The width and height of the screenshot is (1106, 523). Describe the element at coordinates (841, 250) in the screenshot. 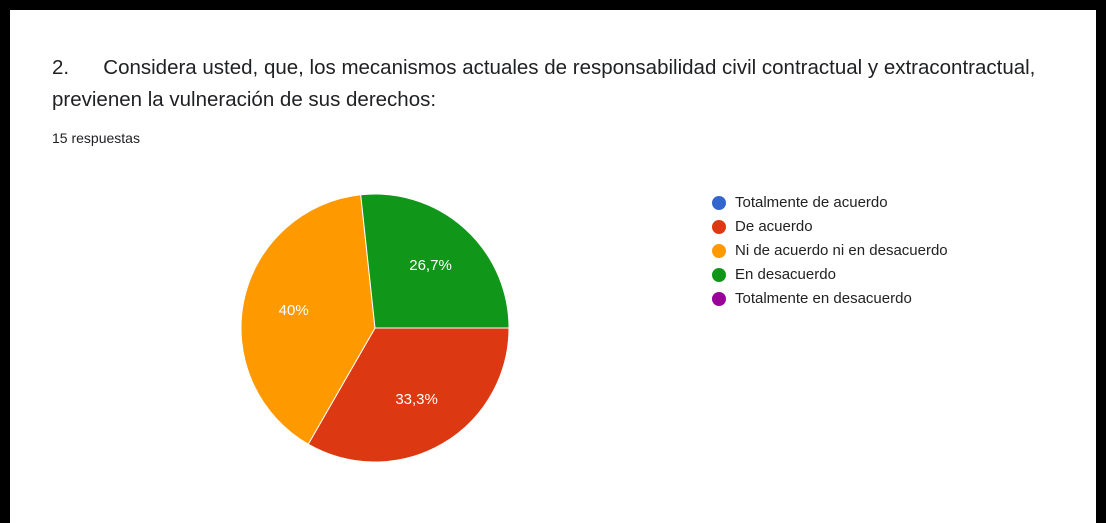

I see `legend-label: Ni de acuerdo ni en desacuerdo` at that location.